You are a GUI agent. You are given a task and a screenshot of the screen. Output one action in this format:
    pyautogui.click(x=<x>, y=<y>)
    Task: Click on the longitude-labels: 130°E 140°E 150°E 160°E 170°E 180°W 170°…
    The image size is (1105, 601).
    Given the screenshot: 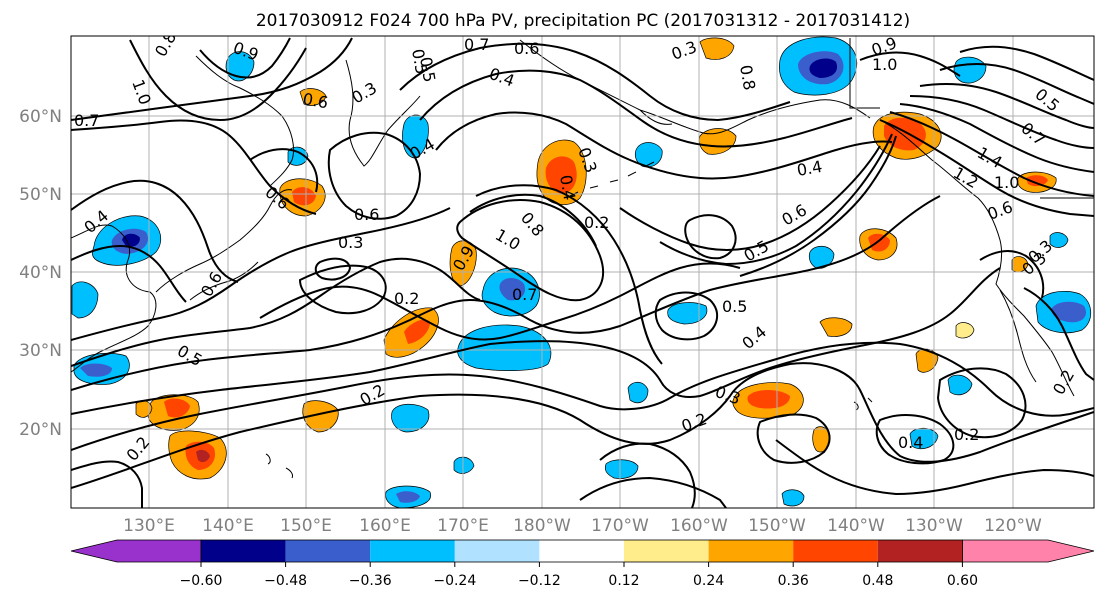 What is the action you would take?
    pyautogui.click(x=582, y=526)
    